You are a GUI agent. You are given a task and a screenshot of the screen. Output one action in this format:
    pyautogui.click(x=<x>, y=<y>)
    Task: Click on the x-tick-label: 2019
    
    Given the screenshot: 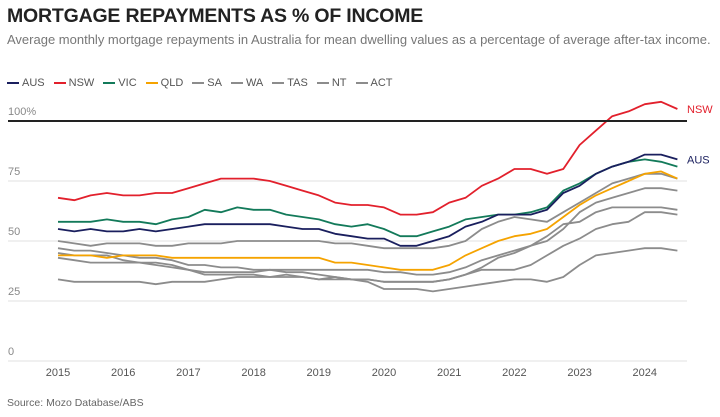 What is the action you would take?
    pyautogui.click(x=319, y=373)
    